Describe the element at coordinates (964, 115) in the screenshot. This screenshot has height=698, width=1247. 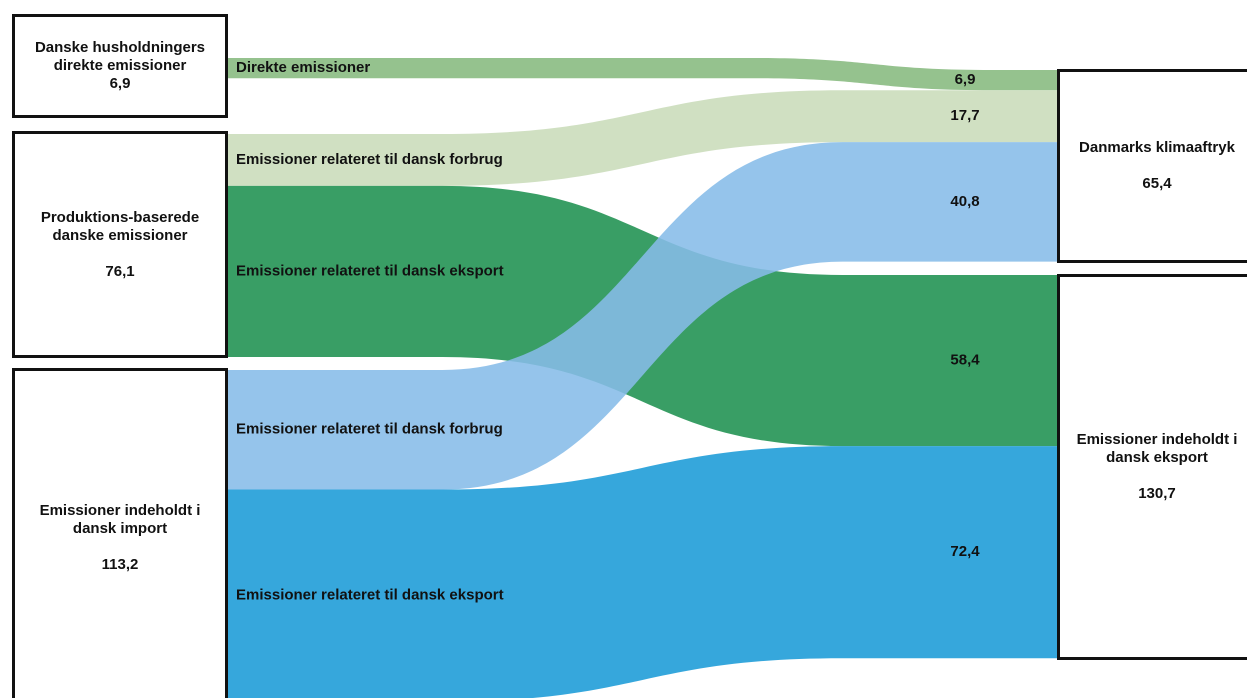
I see `link-value-label: 17,7` at that location.